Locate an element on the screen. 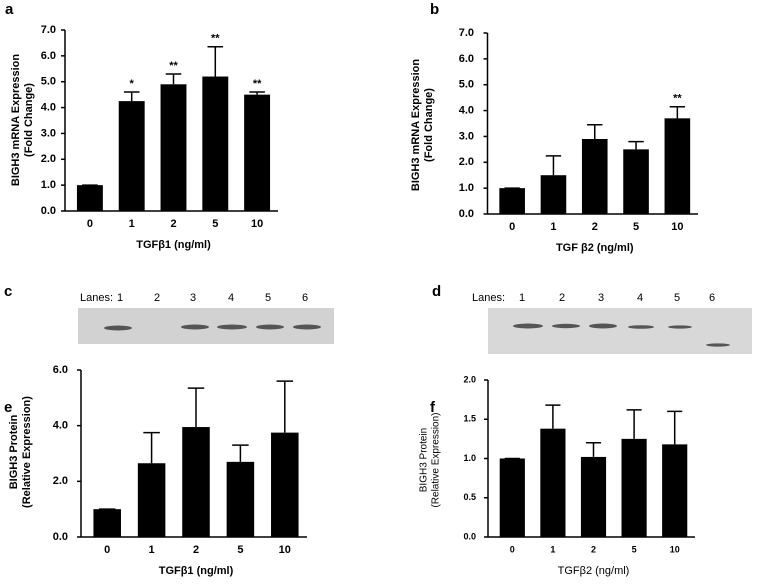 This screenshot has height=584, width=759. x-axis-title: TGFβ2 (ng/ml) is located at coordinates (594, 571).